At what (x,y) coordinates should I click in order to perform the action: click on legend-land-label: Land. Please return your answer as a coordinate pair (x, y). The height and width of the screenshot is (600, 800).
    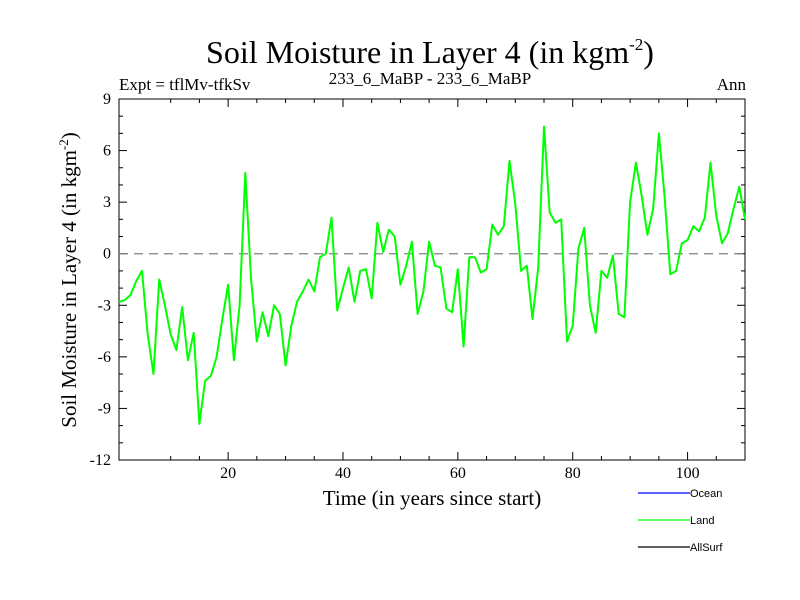
    Looking at the image, I should click on (702, 521).